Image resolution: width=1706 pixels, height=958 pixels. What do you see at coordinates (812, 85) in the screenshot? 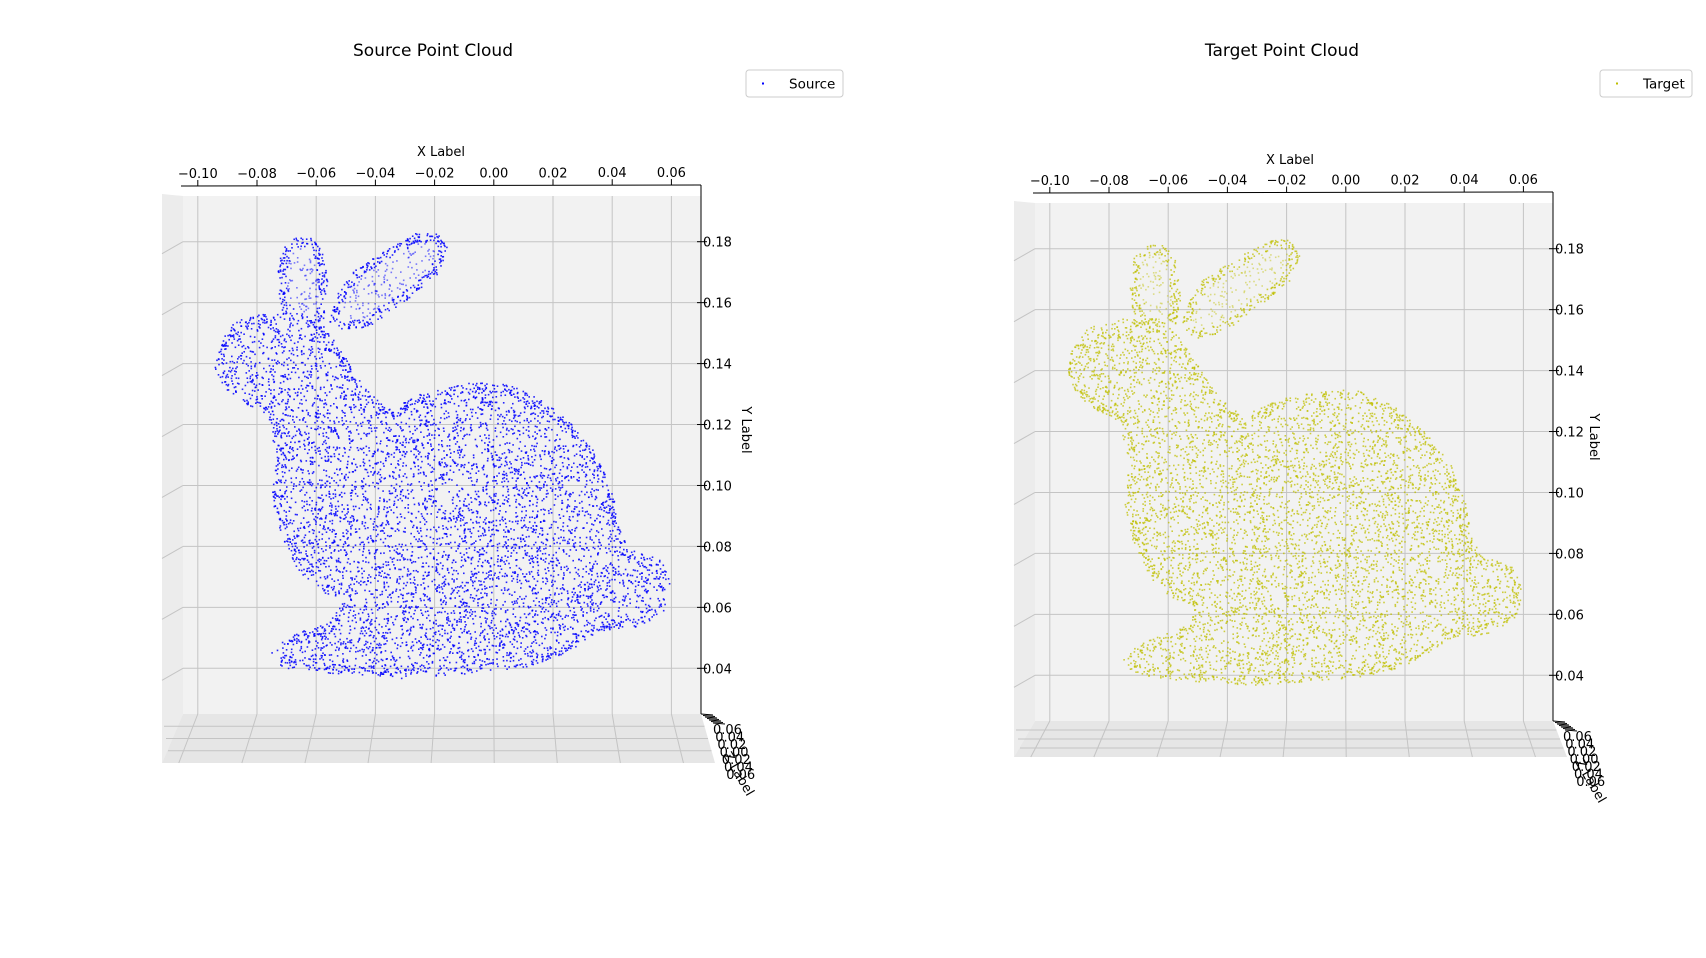
I see `legend-entry: Source` at bounding box center [812, 85].